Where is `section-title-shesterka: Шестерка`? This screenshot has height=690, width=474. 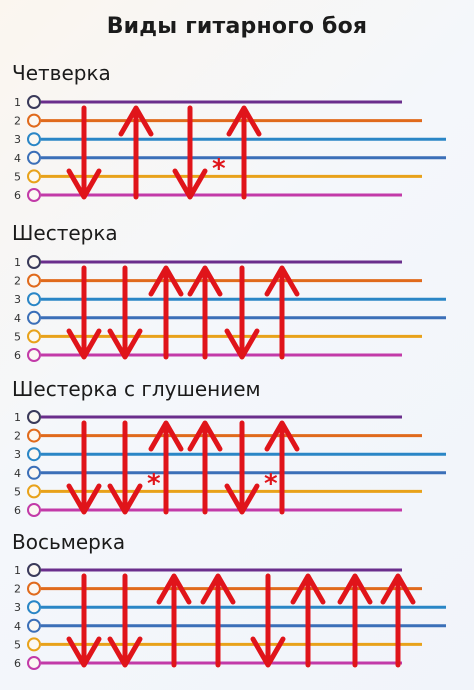 section-title-shesterka: Шестерка is located at coordinates (65, 233).